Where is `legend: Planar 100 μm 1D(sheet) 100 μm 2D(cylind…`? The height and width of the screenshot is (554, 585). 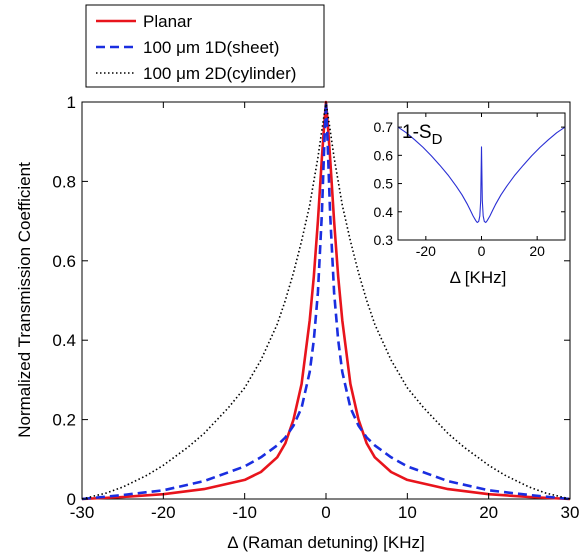
legend: Planar 100 μm 1D(sheet) 100 μm 2D(cylind… is located at coordinates (205, 46).